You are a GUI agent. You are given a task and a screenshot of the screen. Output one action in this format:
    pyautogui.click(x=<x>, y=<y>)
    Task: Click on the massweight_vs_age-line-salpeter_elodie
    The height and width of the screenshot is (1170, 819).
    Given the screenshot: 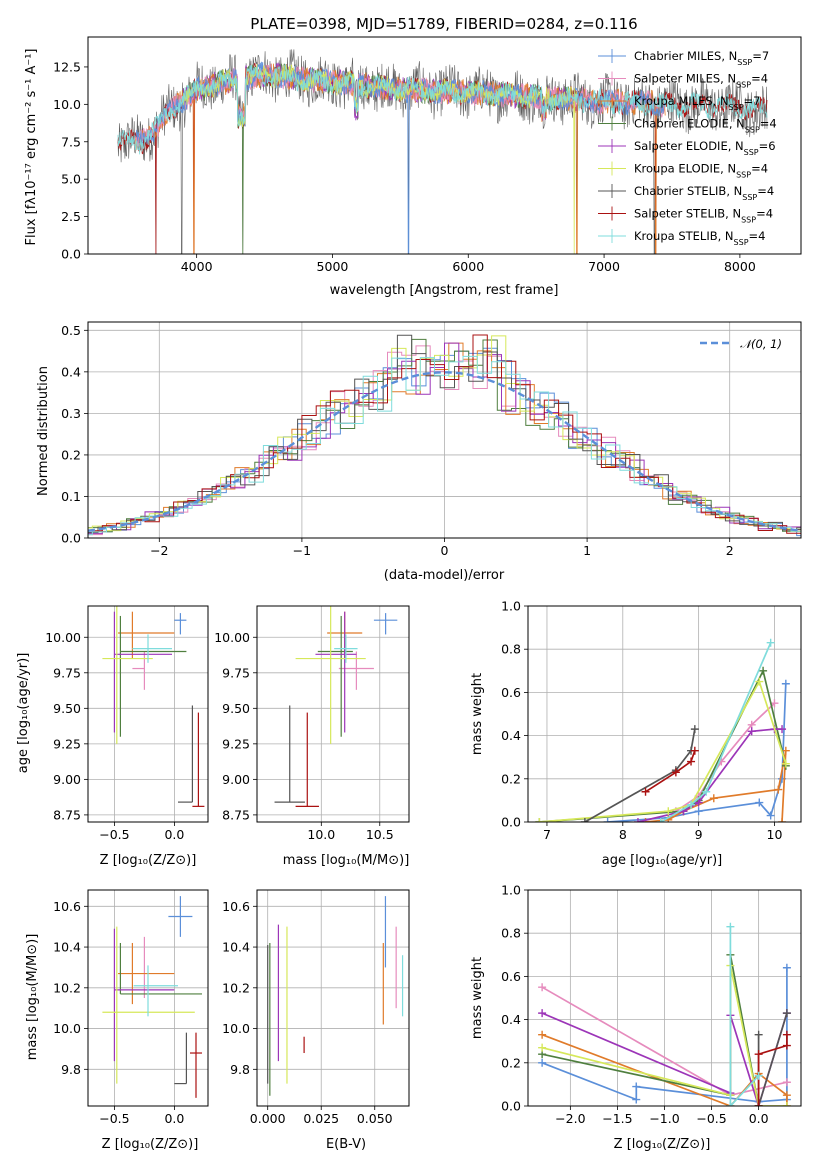 What is the action you would take?
    pyautogui.click(x=709, y=775)
    